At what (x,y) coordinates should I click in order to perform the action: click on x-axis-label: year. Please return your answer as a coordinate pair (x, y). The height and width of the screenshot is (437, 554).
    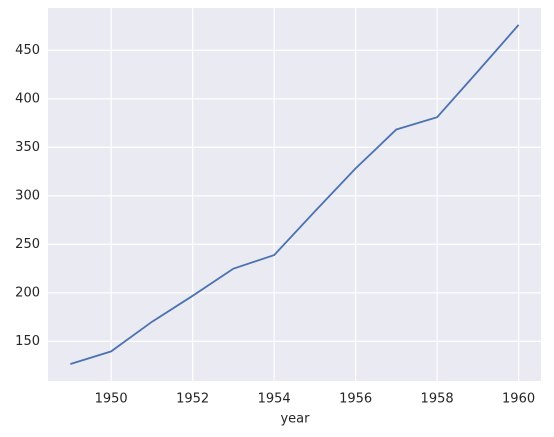
    Looking at the image, I should click on (295, 419).